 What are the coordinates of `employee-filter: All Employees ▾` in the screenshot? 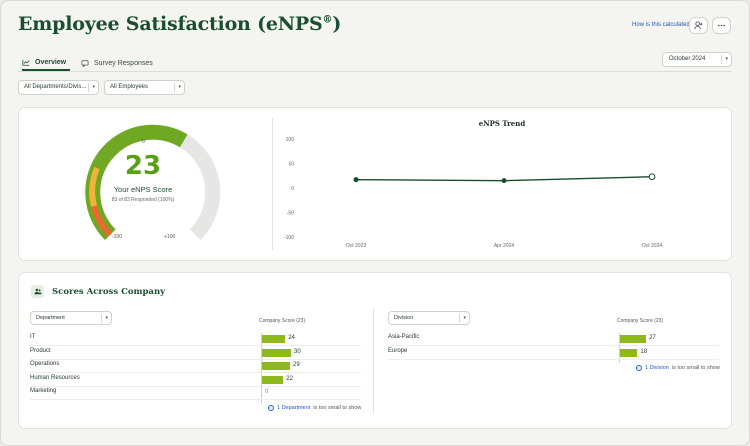 It's located at (144, 87).